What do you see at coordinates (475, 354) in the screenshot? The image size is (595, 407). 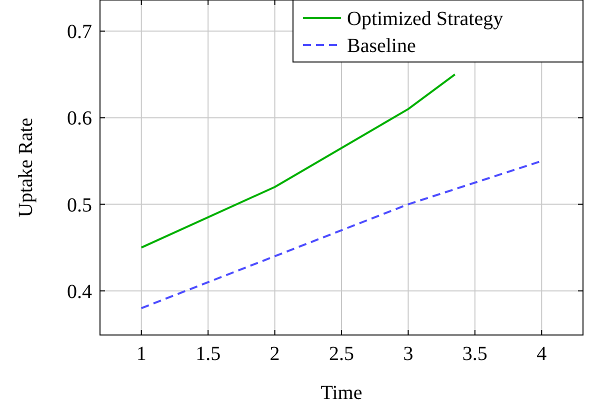 I see `x-tick-label: 3.5` at bounding box center [475, 354].